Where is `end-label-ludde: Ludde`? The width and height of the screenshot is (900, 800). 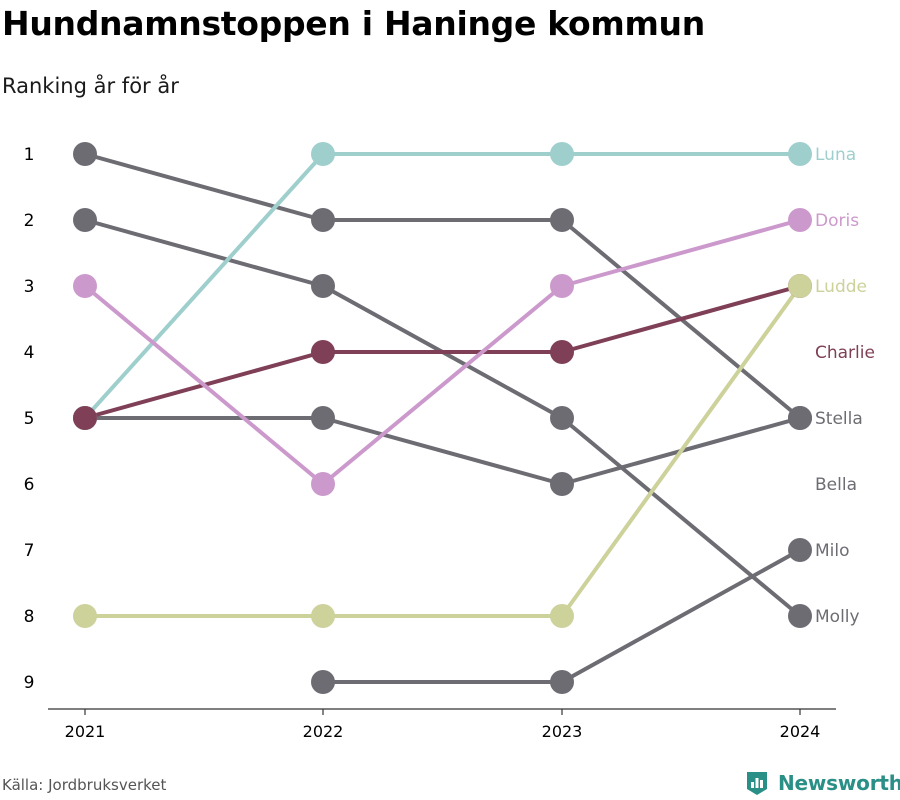
end-label-ludde: Ludde is located at coordinates (841, 287).